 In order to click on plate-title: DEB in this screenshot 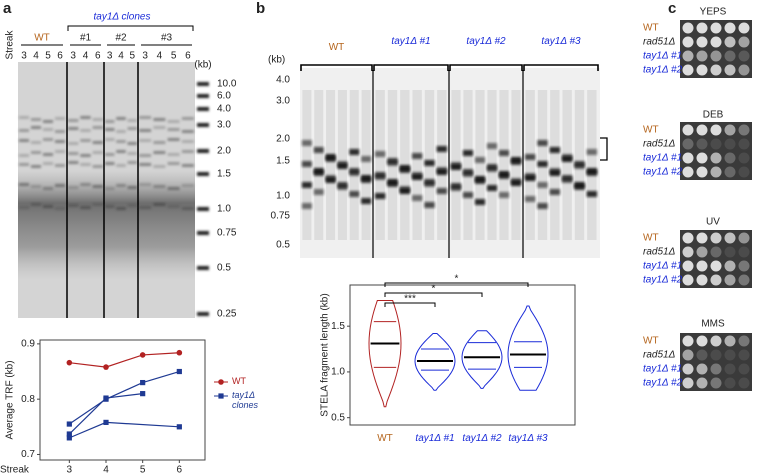, I will do `click(713, 115)`.